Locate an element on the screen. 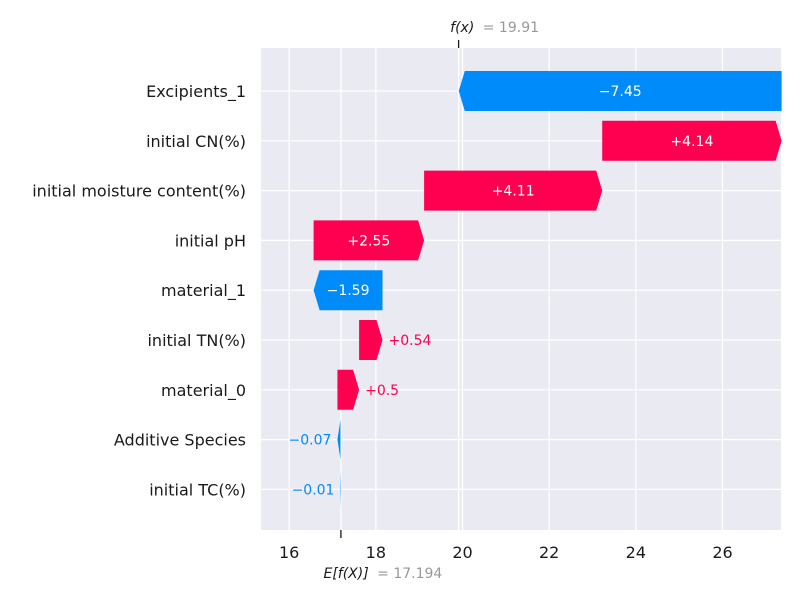 The image size is (800, 600). base-value-annotation: E[f(X)] = 17.194 is located at coordinates (382, 574).